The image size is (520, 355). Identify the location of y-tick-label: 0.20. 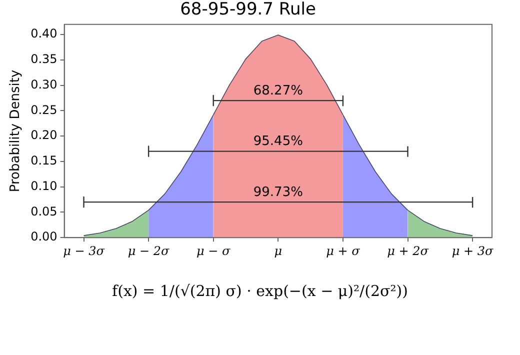
(44, 135).